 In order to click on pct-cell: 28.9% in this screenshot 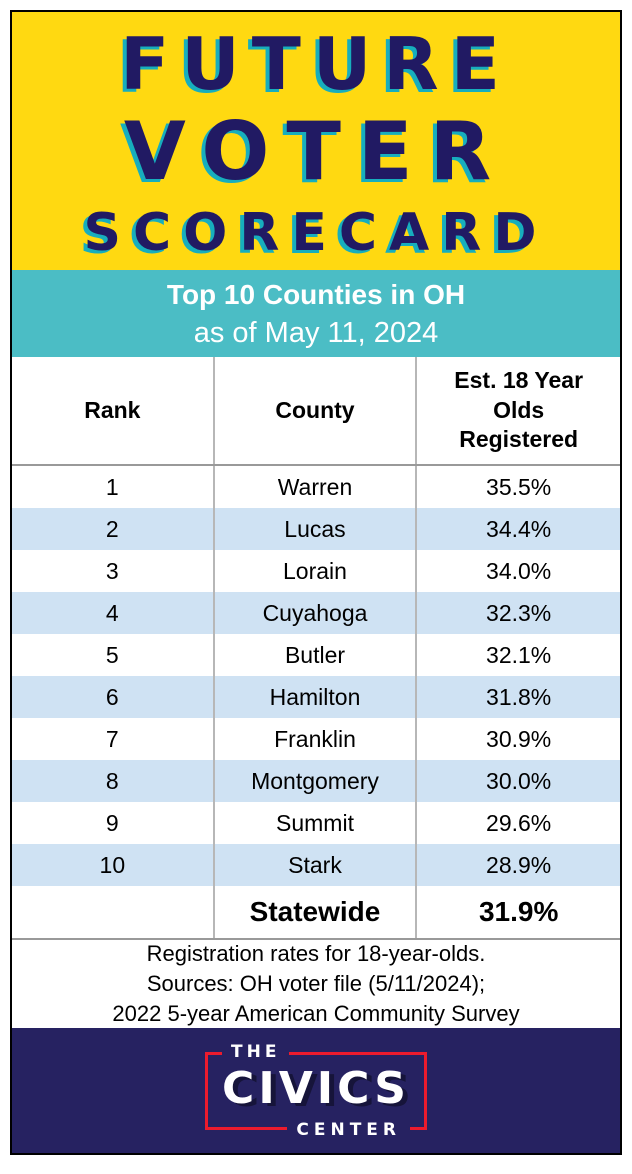, I will do `click(519, 864)`.